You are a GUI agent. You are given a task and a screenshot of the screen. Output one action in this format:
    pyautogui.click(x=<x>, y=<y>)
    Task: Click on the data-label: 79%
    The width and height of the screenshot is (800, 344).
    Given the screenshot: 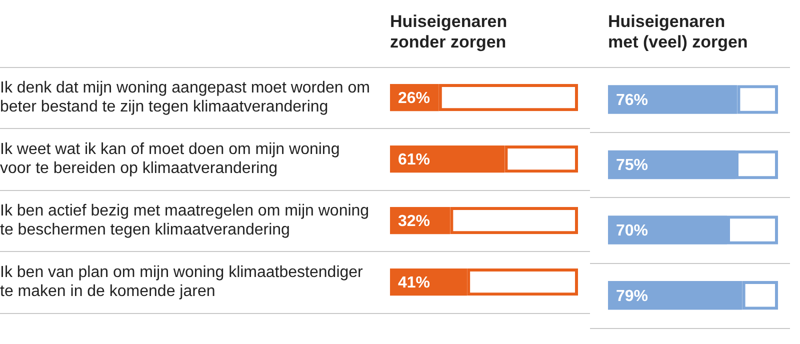 What is the action you would take?
    pyautogui.click(x=632, y=296)
    